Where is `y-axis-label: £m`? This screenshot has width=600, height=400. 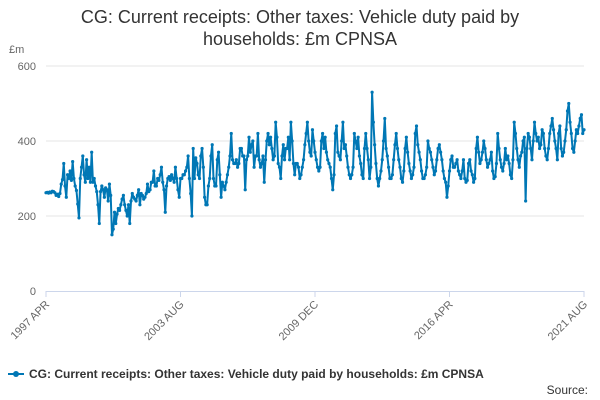
y-axis-label: £m is located at coordinates (16, 50).